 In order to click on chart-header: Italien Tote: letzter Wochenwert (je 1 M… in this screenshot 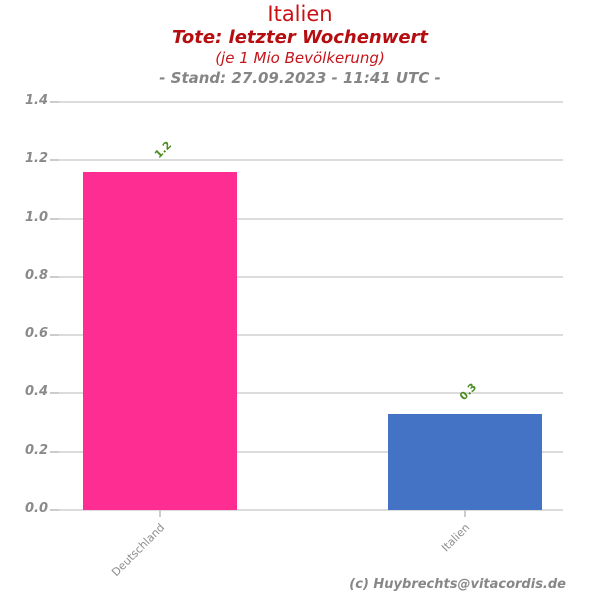, I will do `click(300, 44)`.